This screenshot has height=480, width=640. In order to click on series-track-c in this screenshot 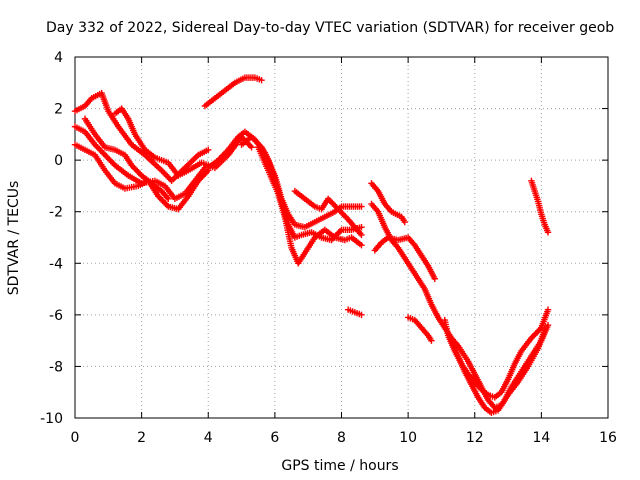, I will do `click(141, 177)`.